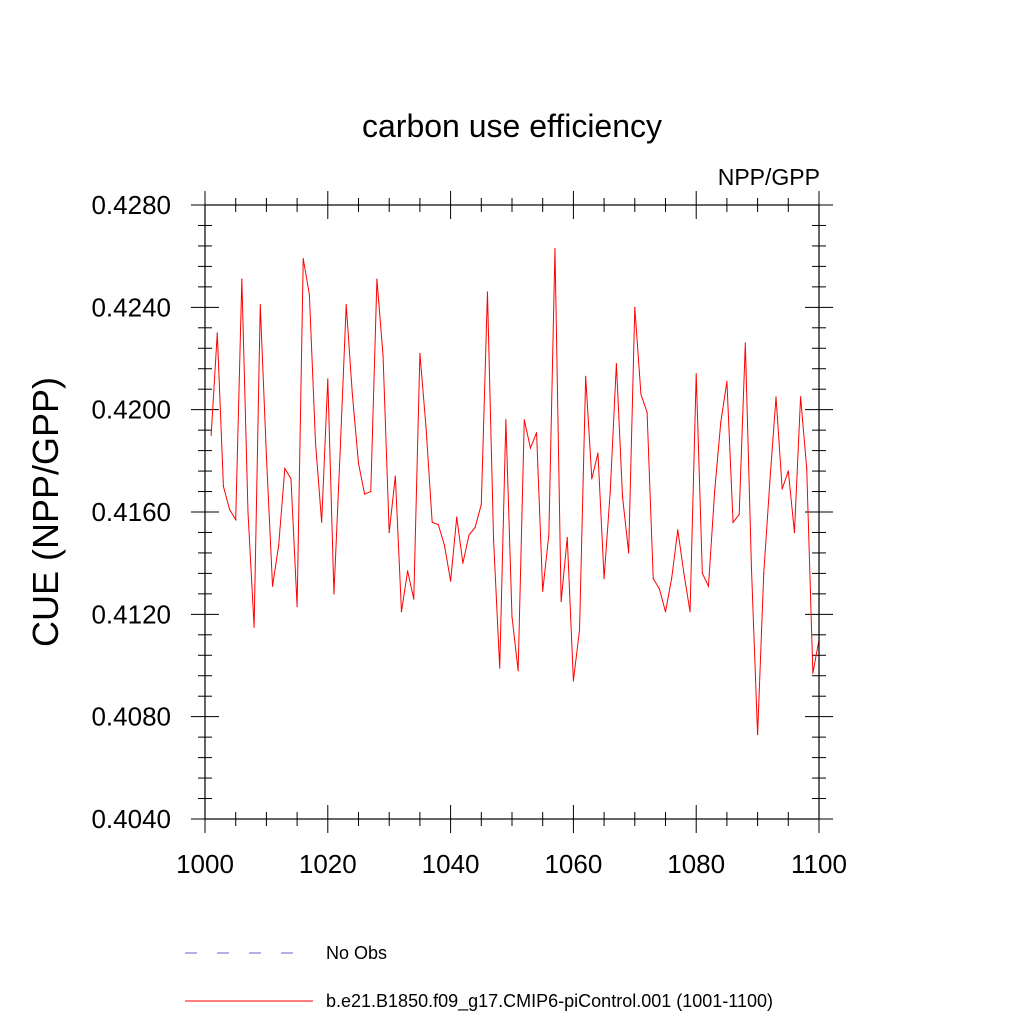  What do you see at coordinates (131, 205) in the screenshot?
I see `y-tick-label: 0.4280` at bounding box center [131, 205].